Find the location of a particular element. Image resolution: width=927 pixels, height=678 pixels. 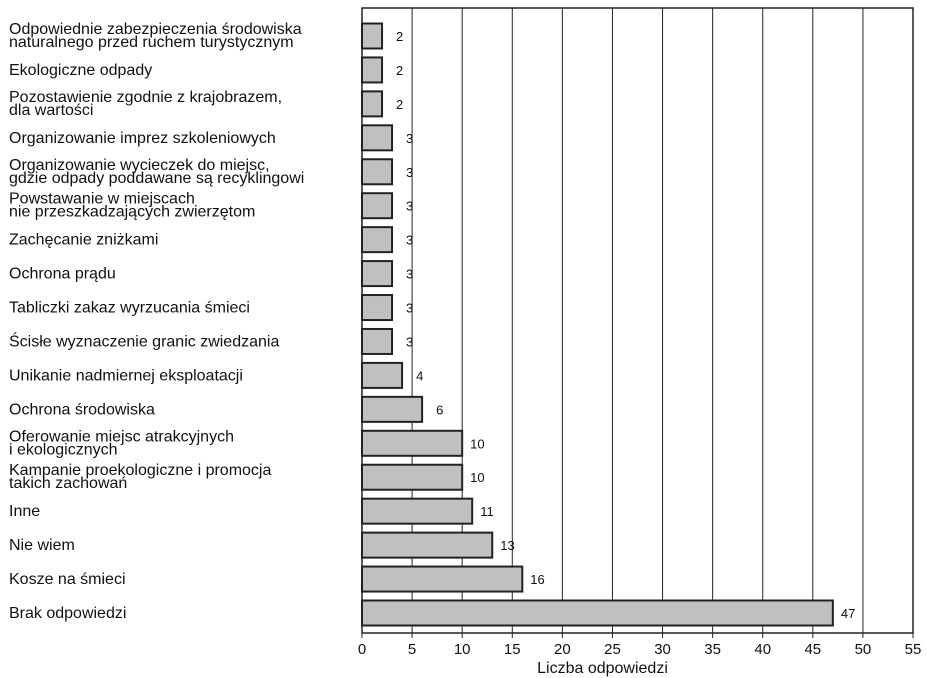

category-label-line: Kosze na śmieci is located at coordinates (67, 579).